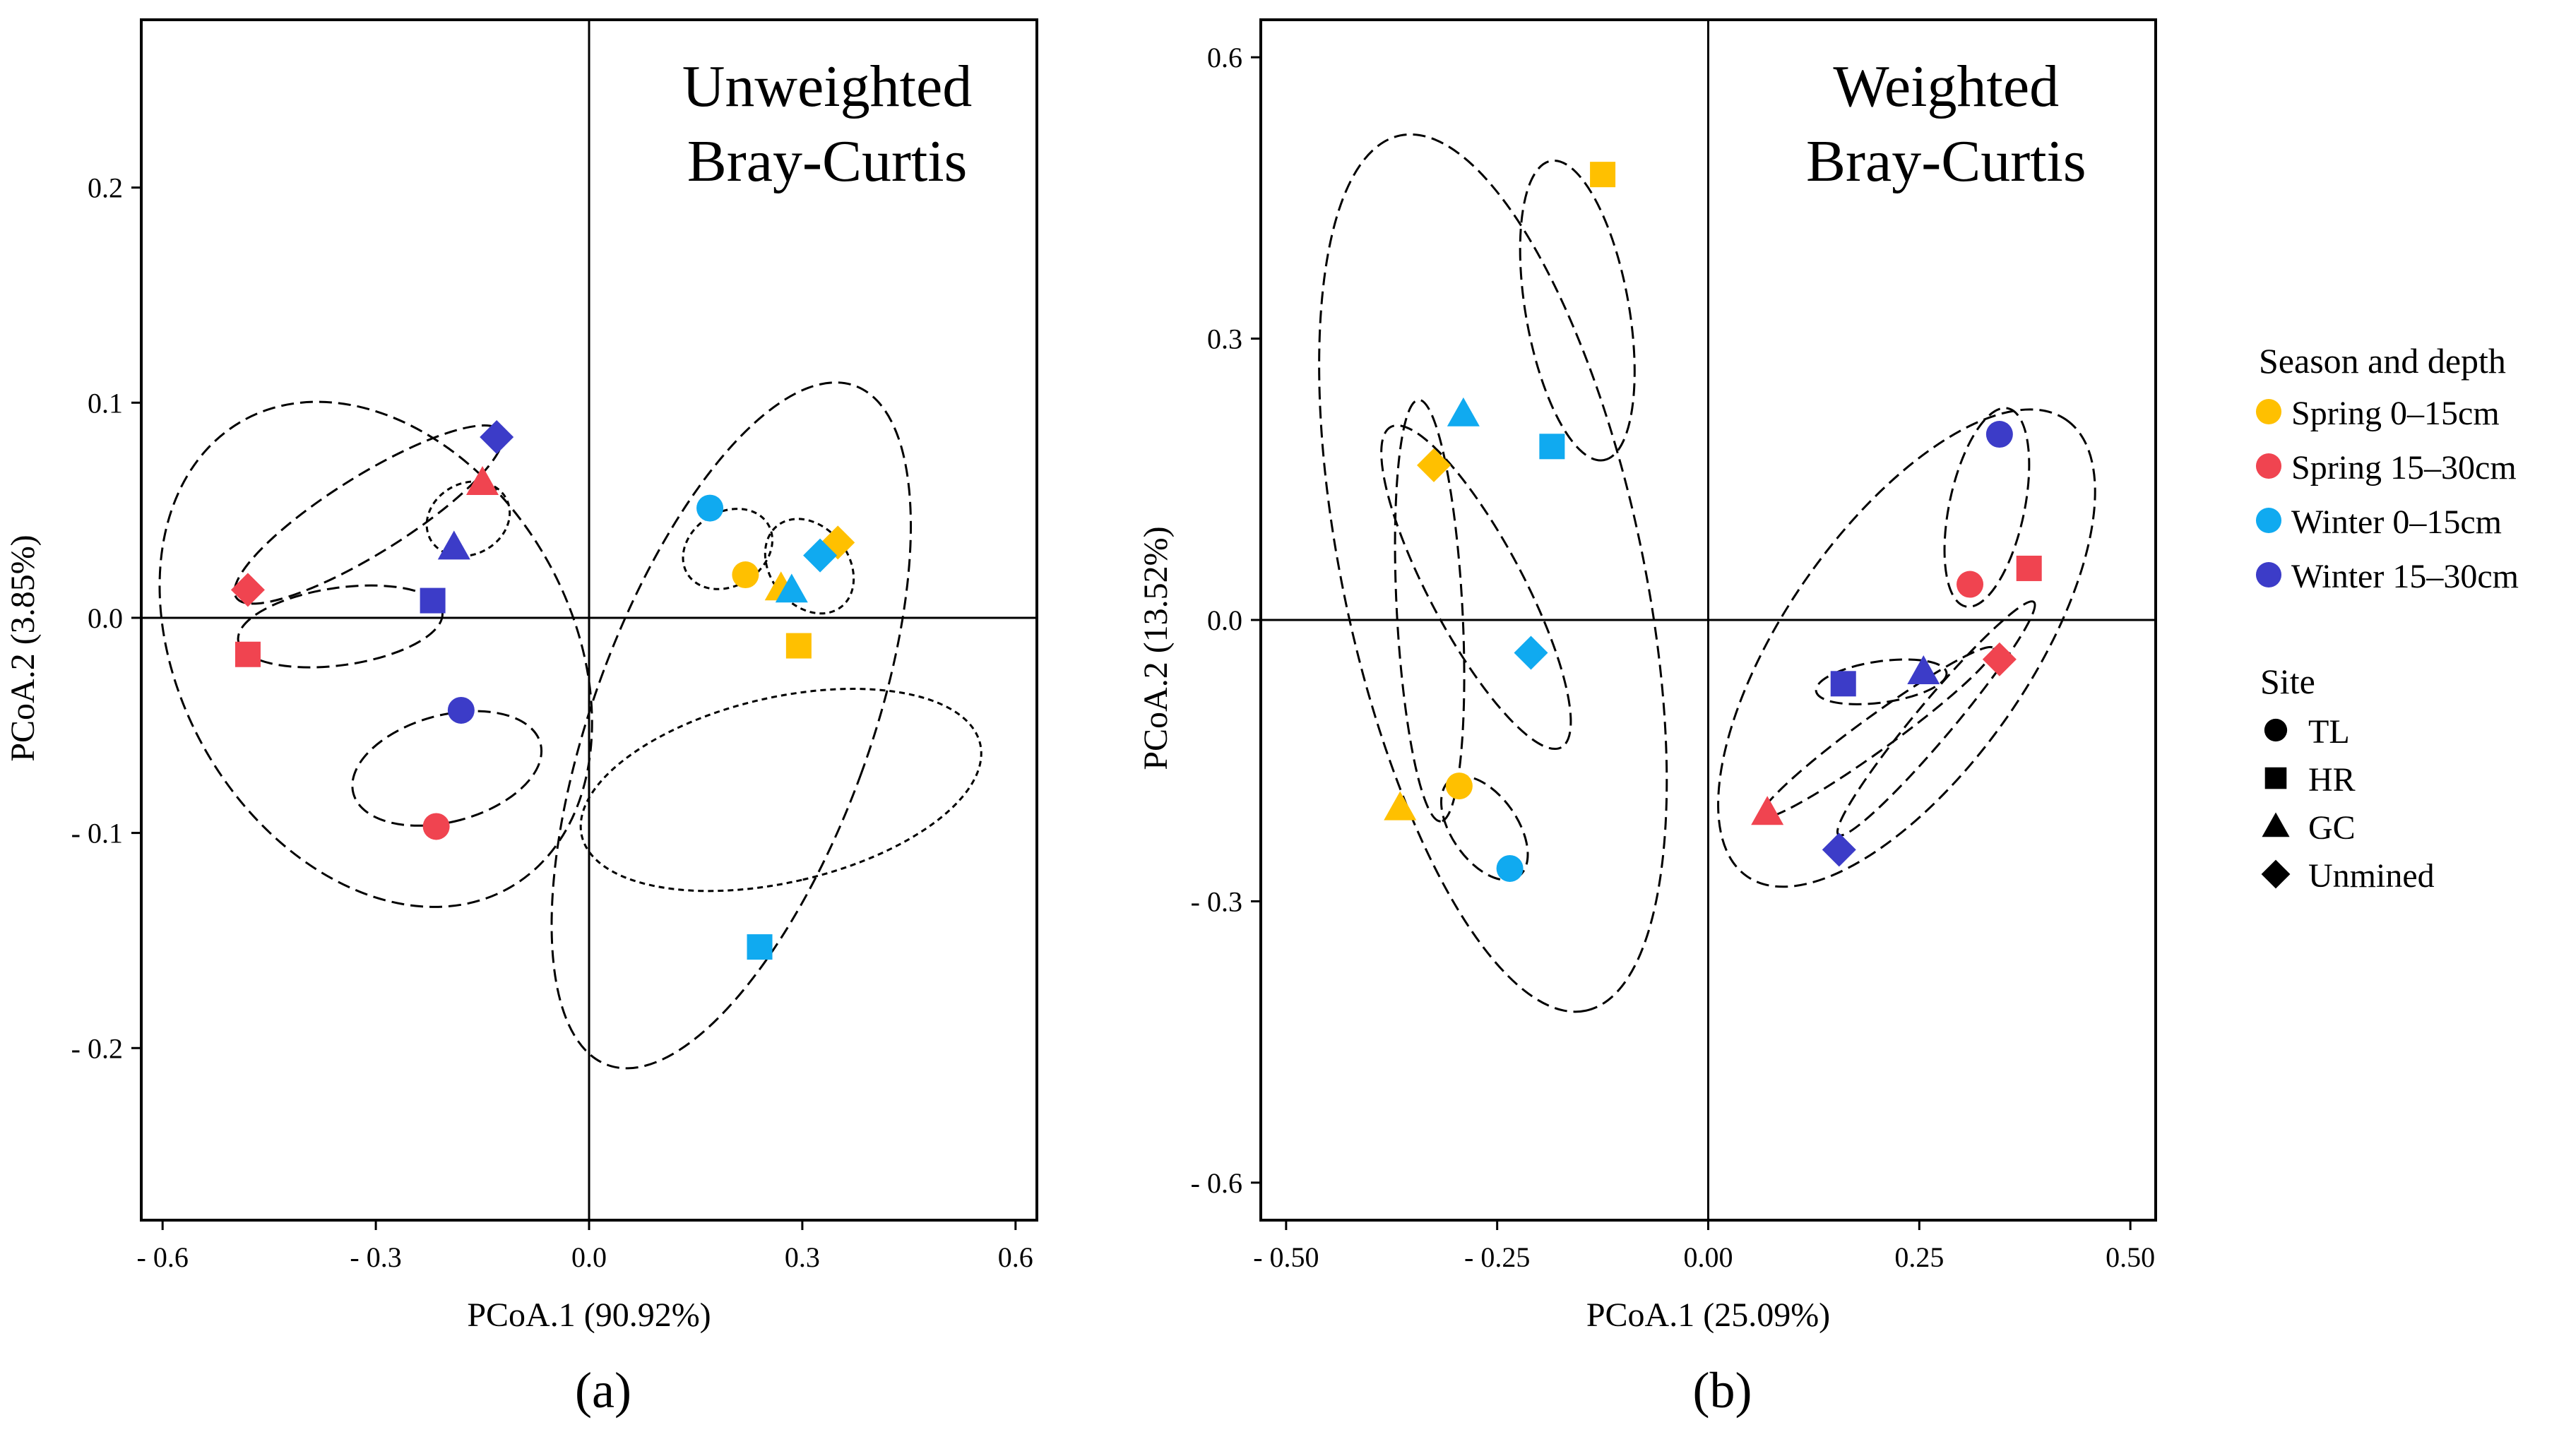 This screenshot has height=1456, width=2571. What do you see at coordinates (1224, 339) in the screenshot?
I see `y-tick-label: 0.3` at bounding box center [1224, 339].